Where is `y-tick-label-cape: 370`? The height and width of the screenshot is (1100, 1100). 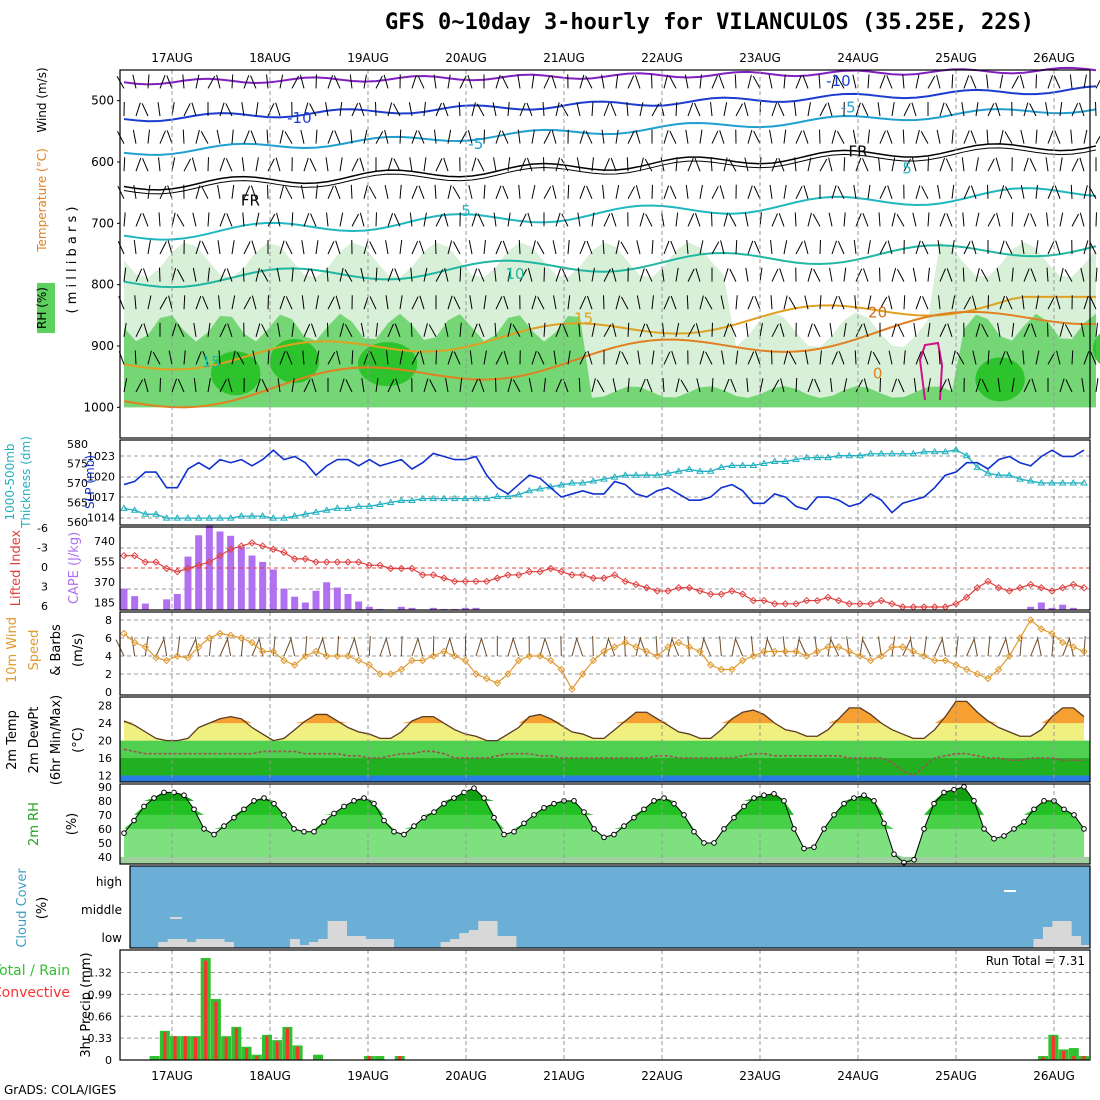 y-tick-label-cape: 370 is located at coordinates (104, 582).